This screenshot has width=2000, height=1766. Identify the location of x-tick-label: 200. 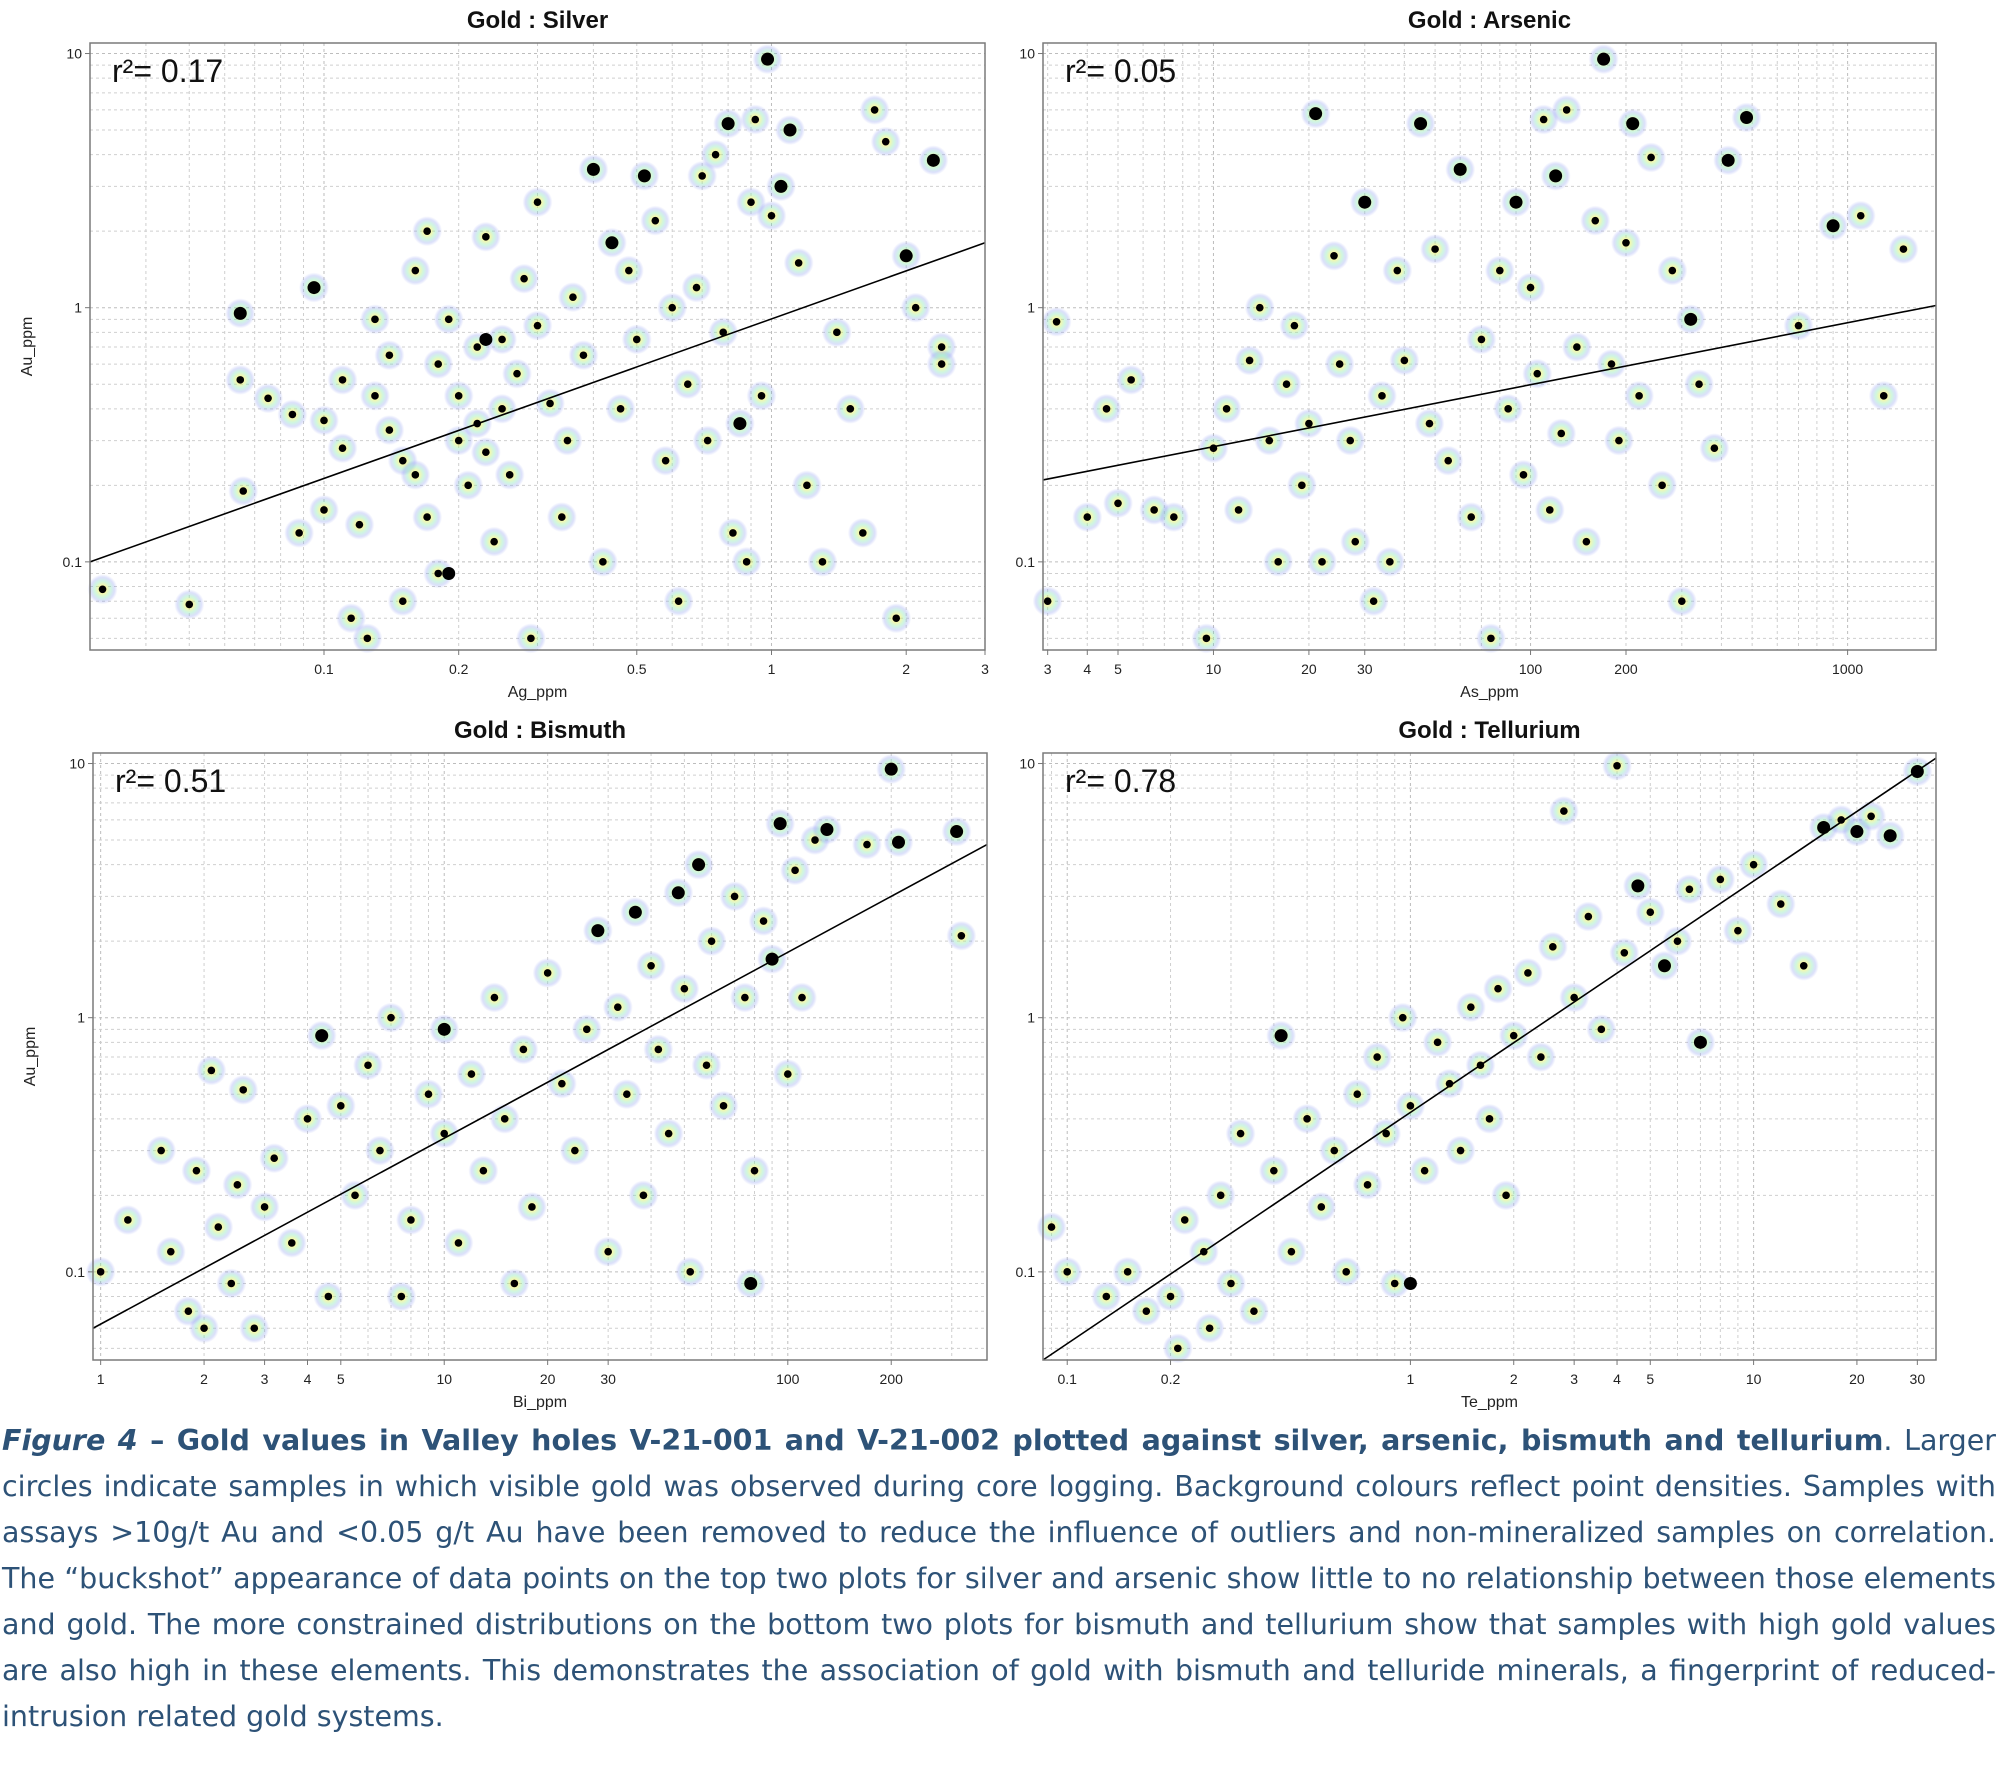
(1626, 669).